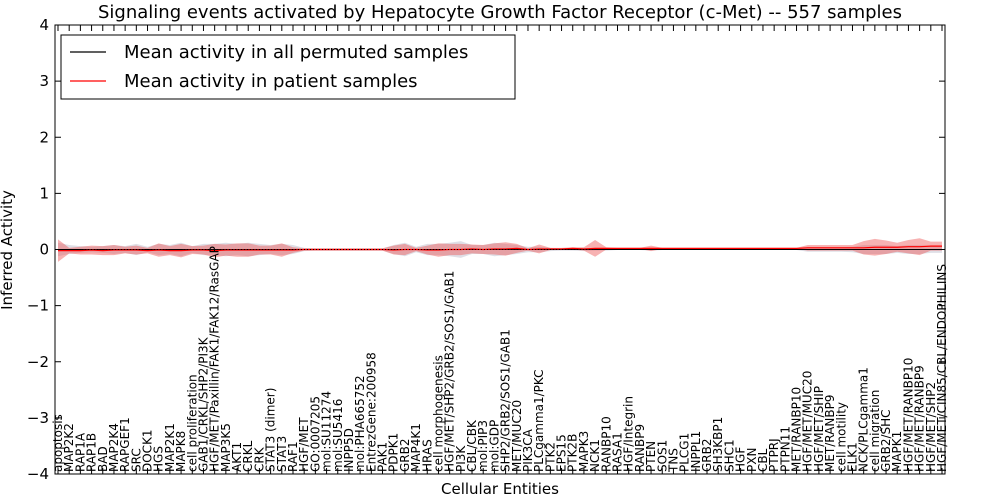  Describe the element at coordinates (125, 444) in the screenshot. I see `x-tick-label: RAPGEF1` at that location.